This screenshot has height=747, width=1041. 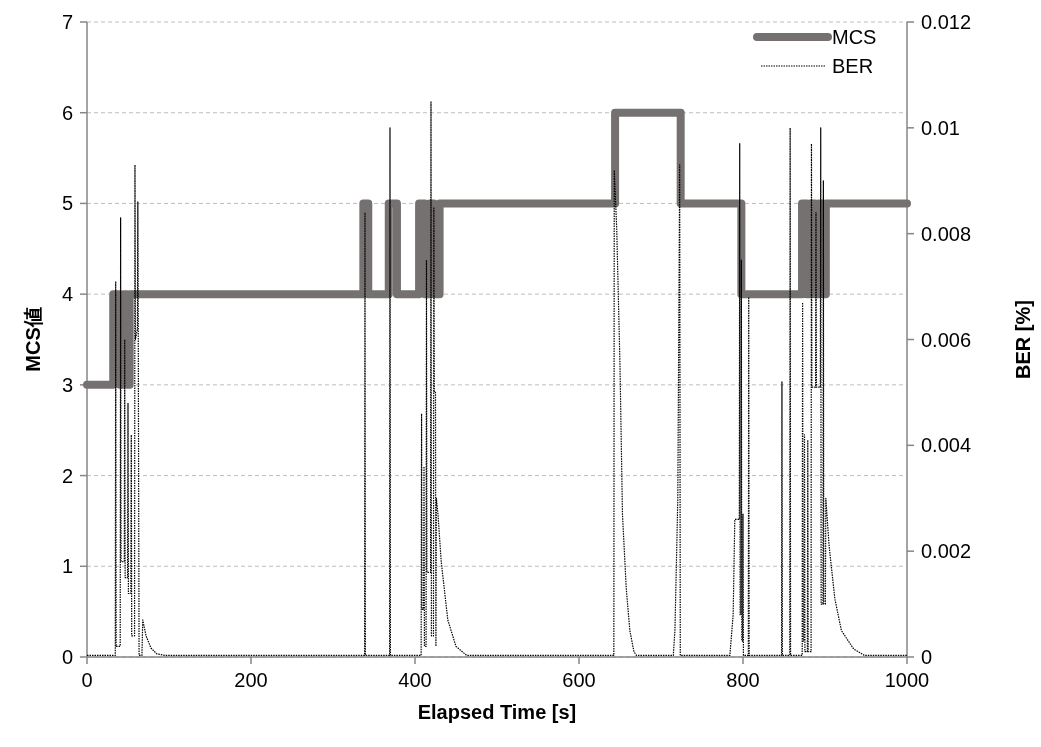 I want to click on legend-label: BER, so click(x=853, y=66).